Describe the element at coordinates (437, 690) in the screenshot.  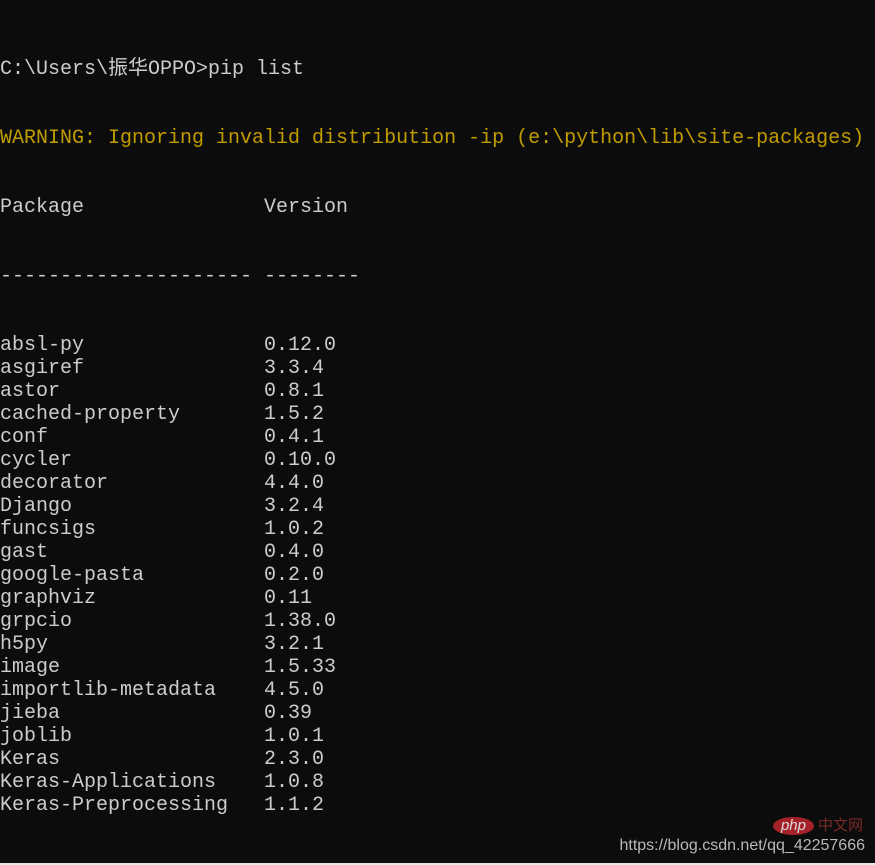
I see `table-row: importlib-metadata 4.5.0` at that location.